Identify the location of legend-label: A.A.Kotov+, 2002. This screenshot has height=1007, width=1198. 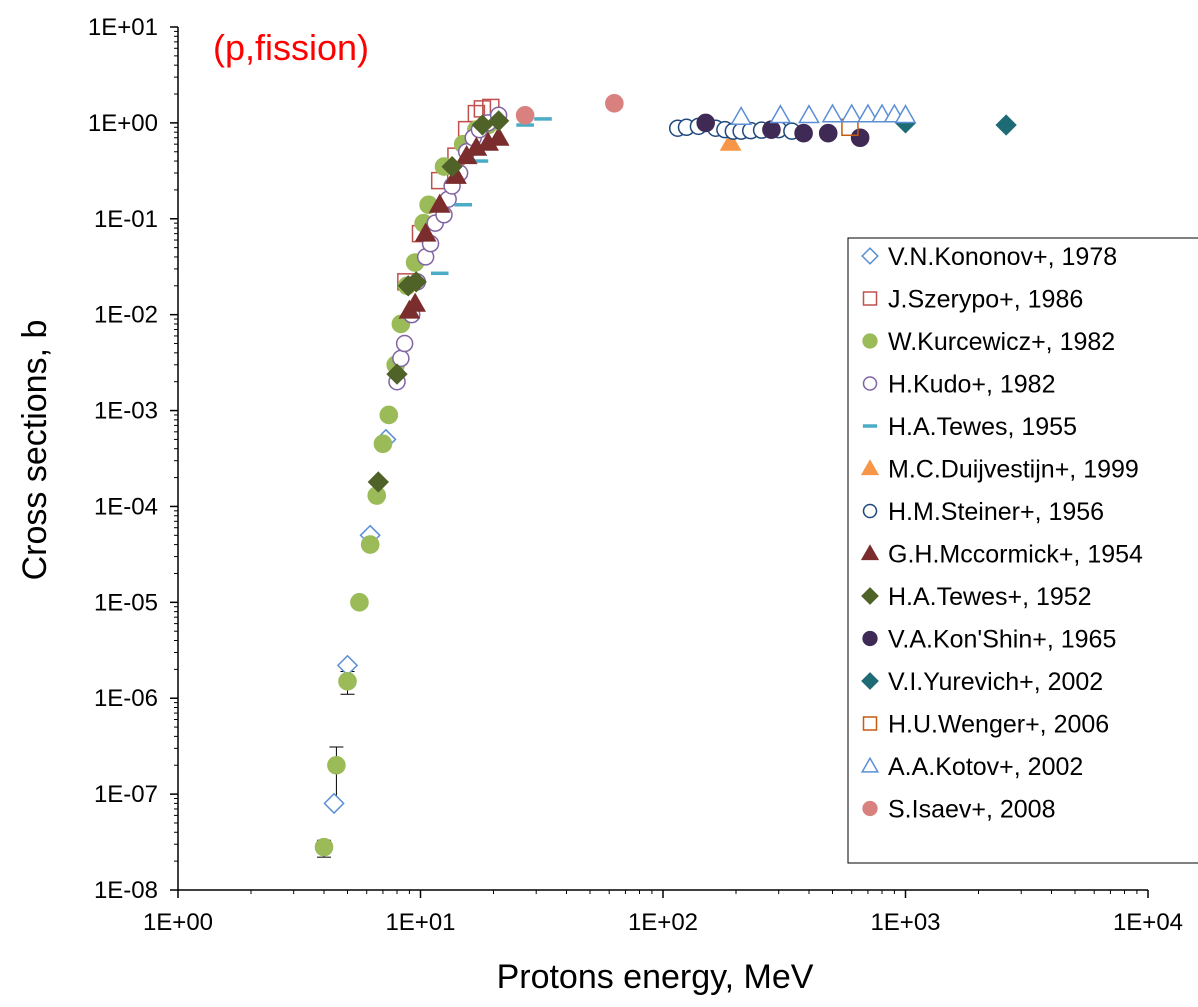
(985, 767).